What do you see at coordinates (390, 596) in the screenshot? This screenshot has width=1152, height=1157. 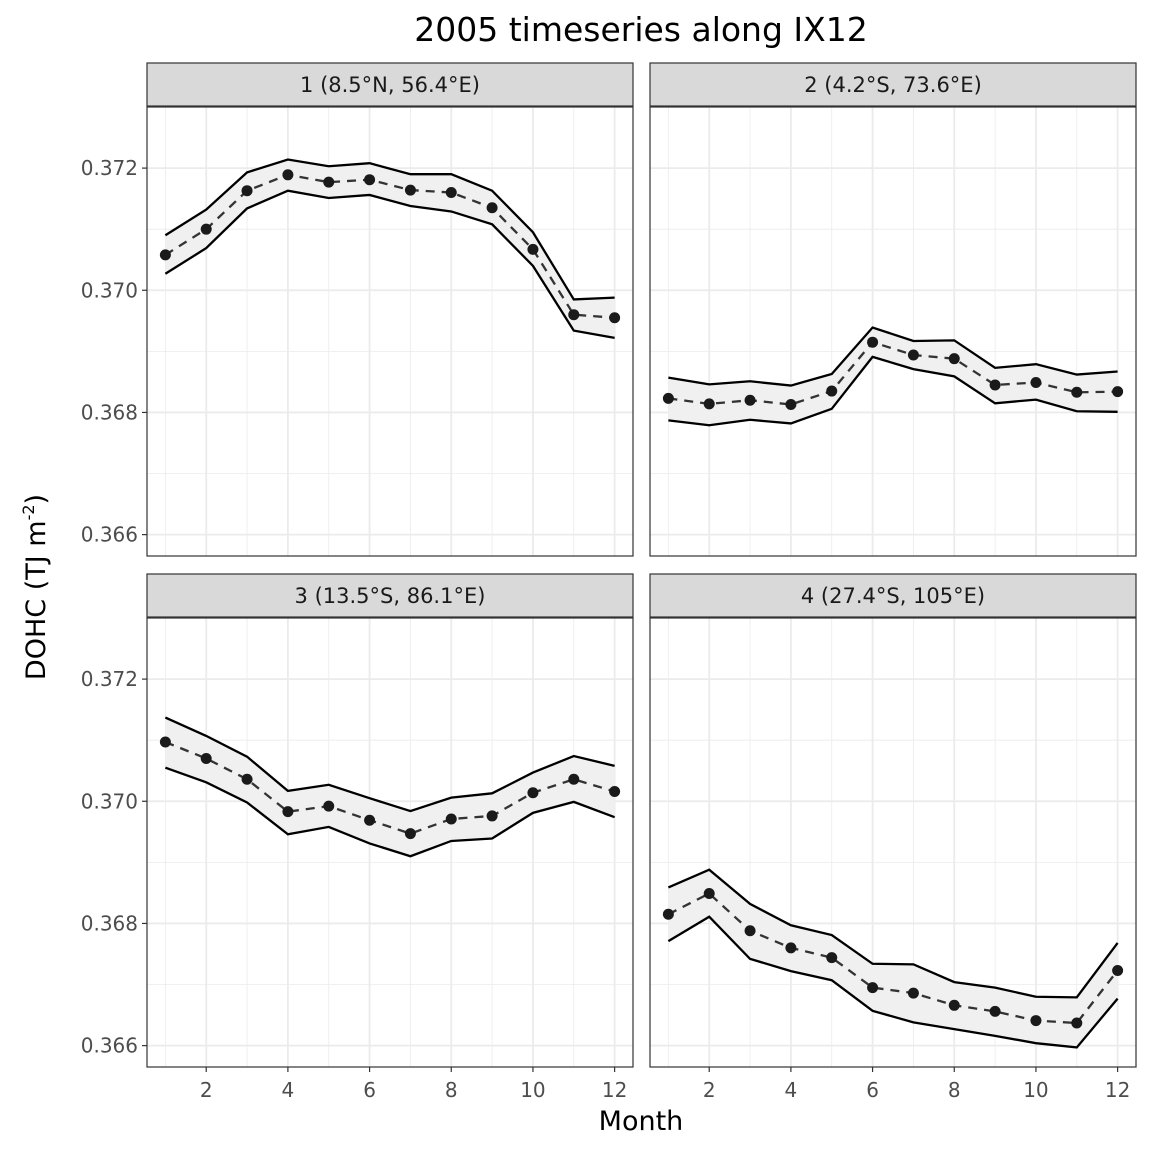 I see `facet-strip-label: 3 (13.5°S, 86.1°E)` at bounding box center [390, 596].